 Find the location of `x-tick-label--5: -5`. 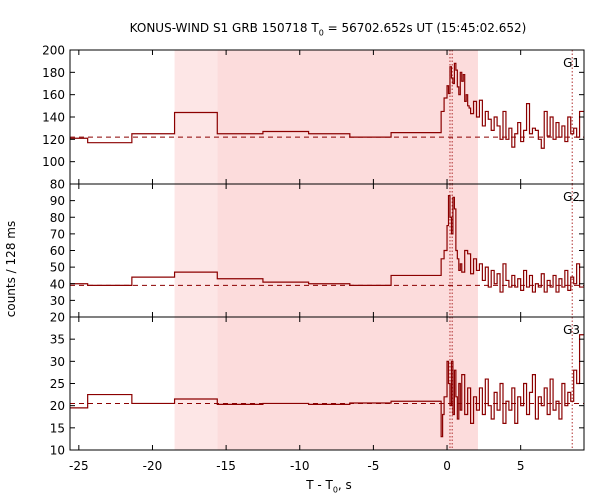

x-tick-label--5: -5 is located at coordinates (373, 466).